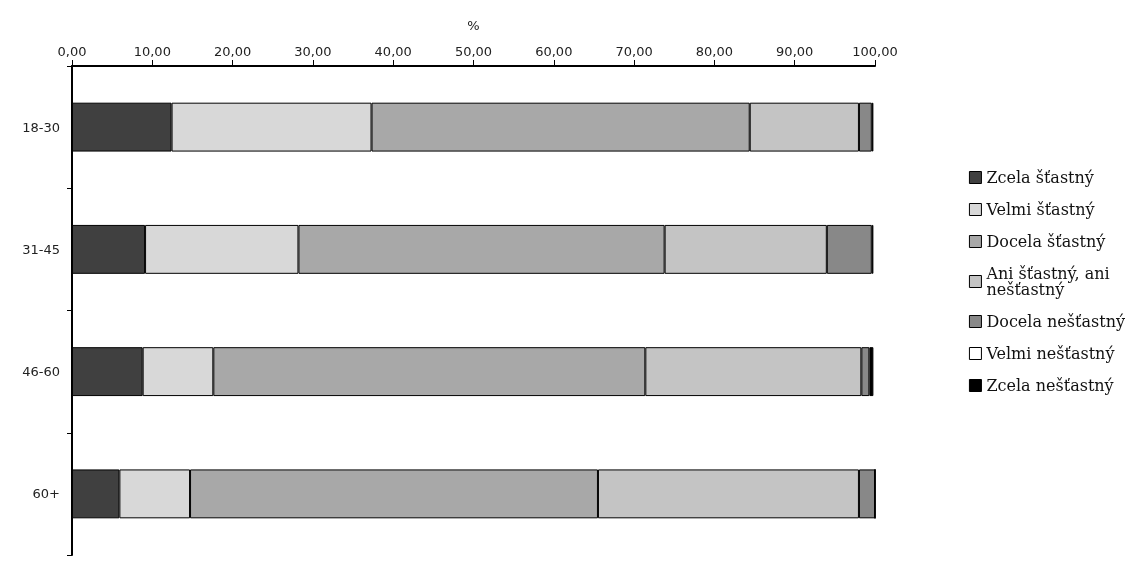  Describe the element at coordinates (72, 51) in the screenshot. I see `x-tick-label: 0,00` at that location.